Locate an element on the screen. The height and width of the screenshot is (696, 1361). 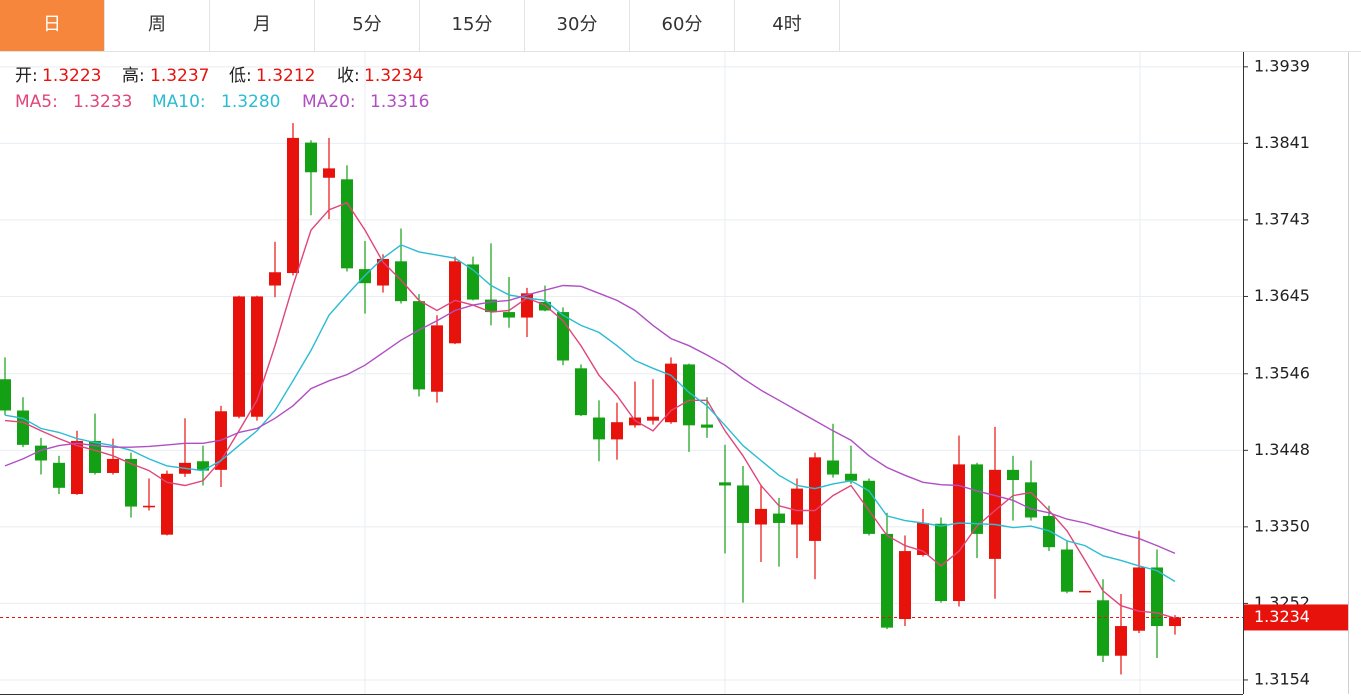
tab-label: 周 is located at coordinates (157, 24).